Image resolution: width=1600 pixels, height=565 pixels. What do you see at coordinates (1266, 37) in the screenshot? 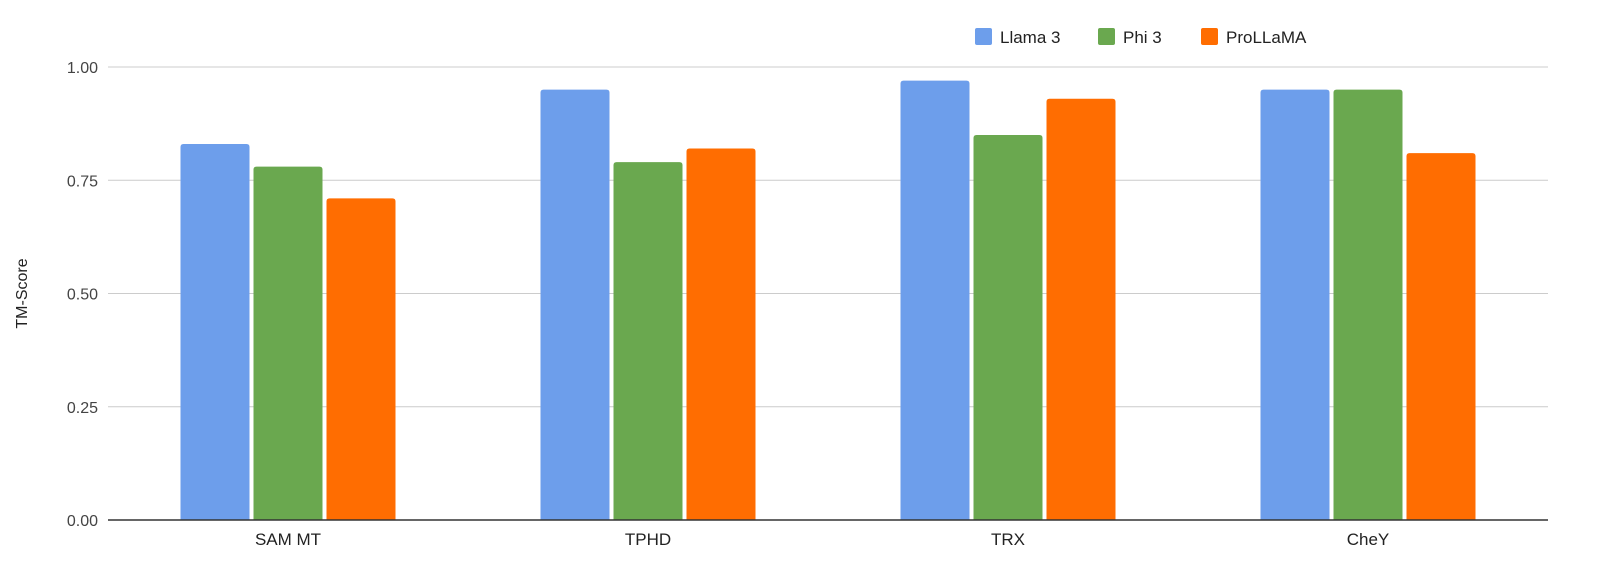
I see `legend-label: ProLLaMA` at bounding box center [1266, 37].